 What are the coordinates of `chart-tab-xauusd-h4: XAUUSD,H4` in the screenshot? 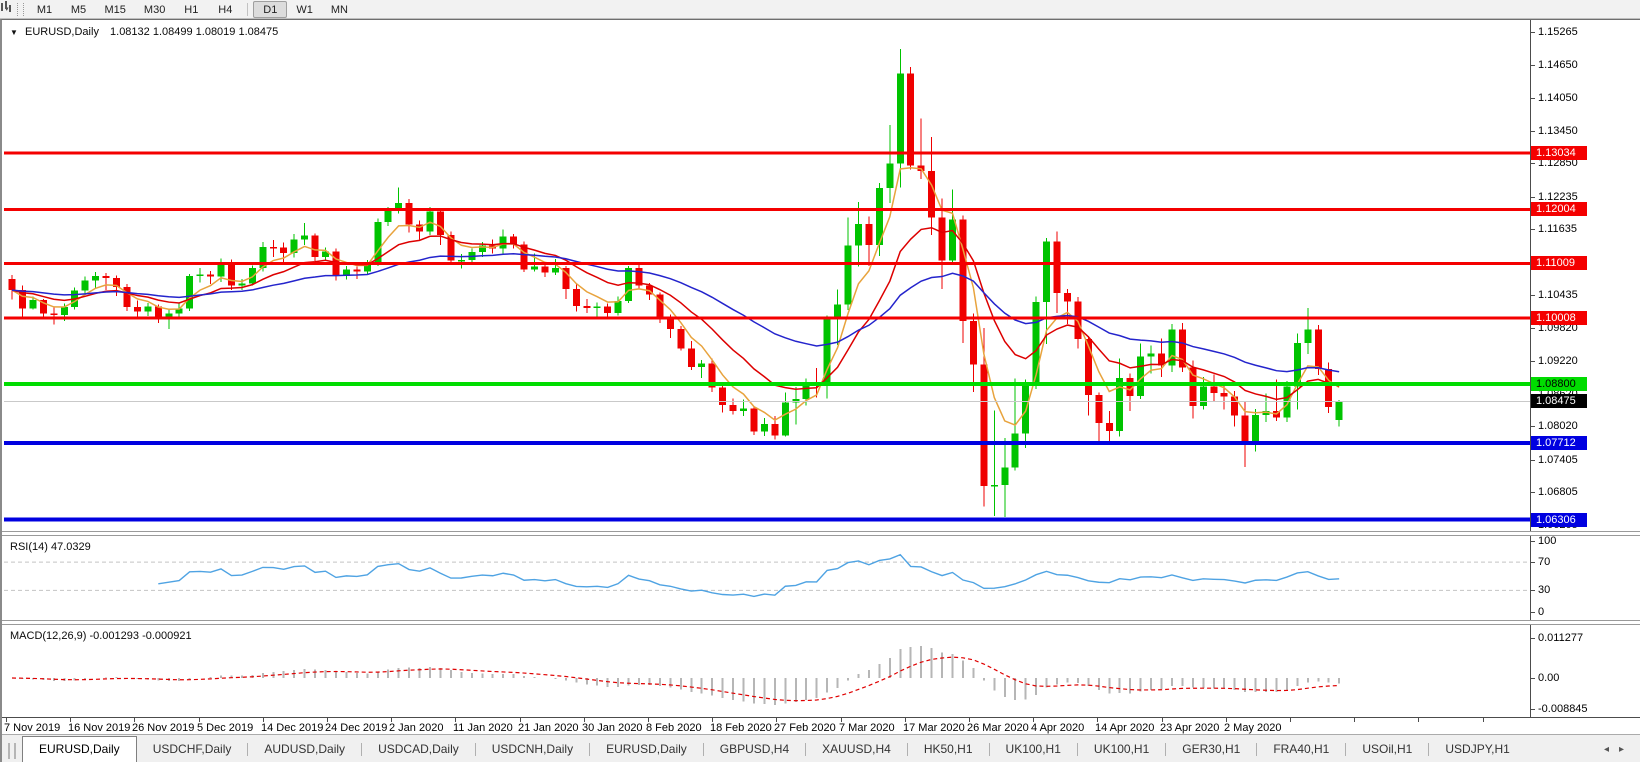 It's located at (856, 749).